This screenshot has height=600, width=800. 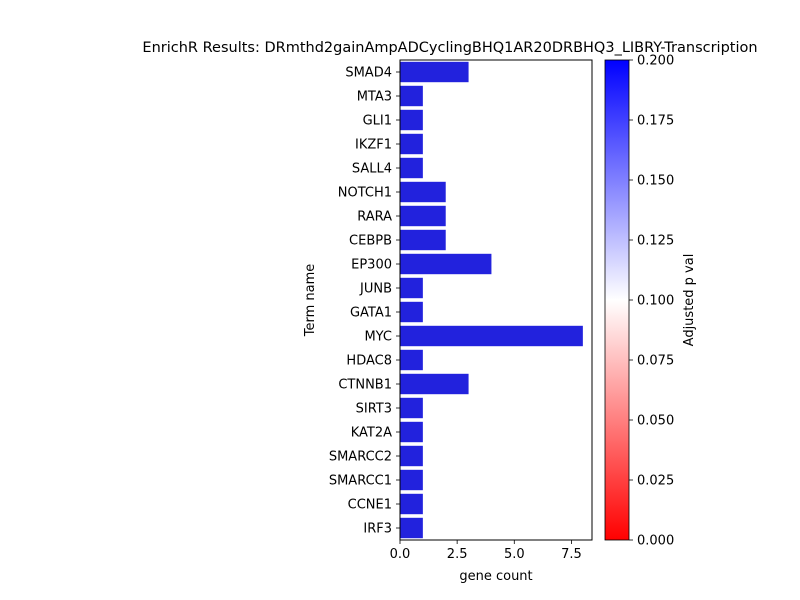 I want to click on bar-smarcc2, so click(x=411, y=456).